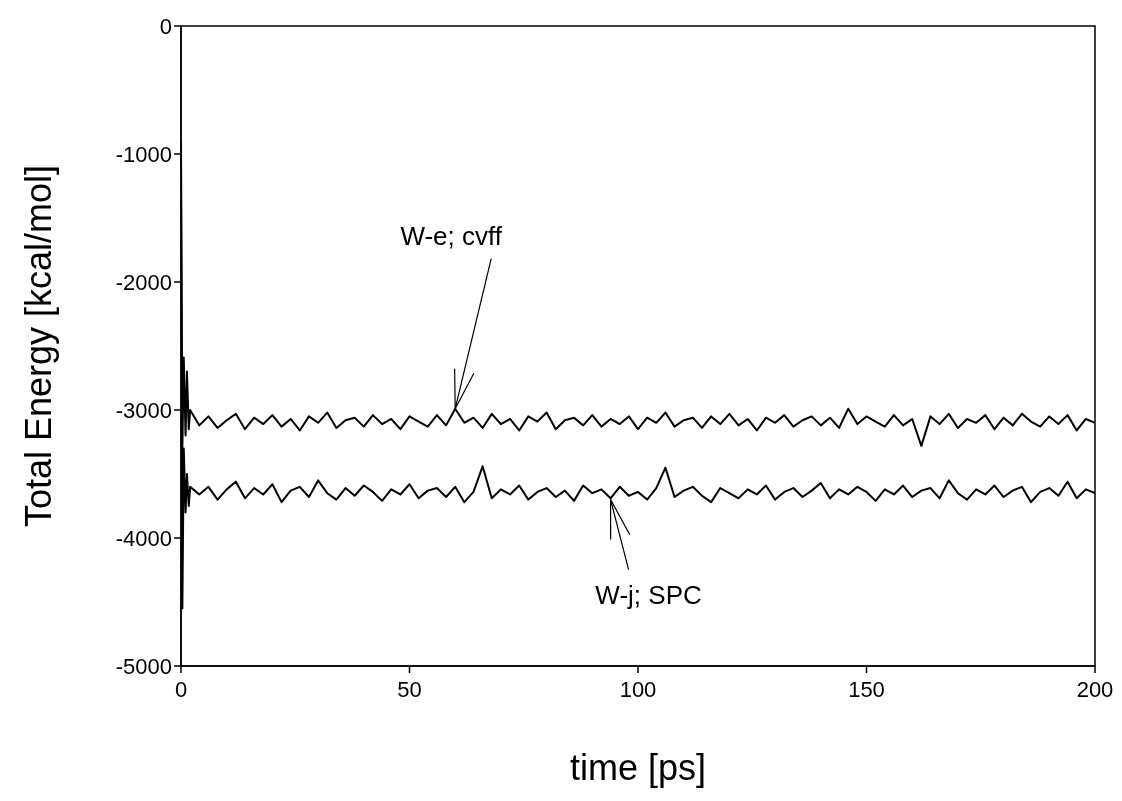 This screenshot has width=1122, height=801. I want to click on annotation: W-j; SPC, so click(648, 594).